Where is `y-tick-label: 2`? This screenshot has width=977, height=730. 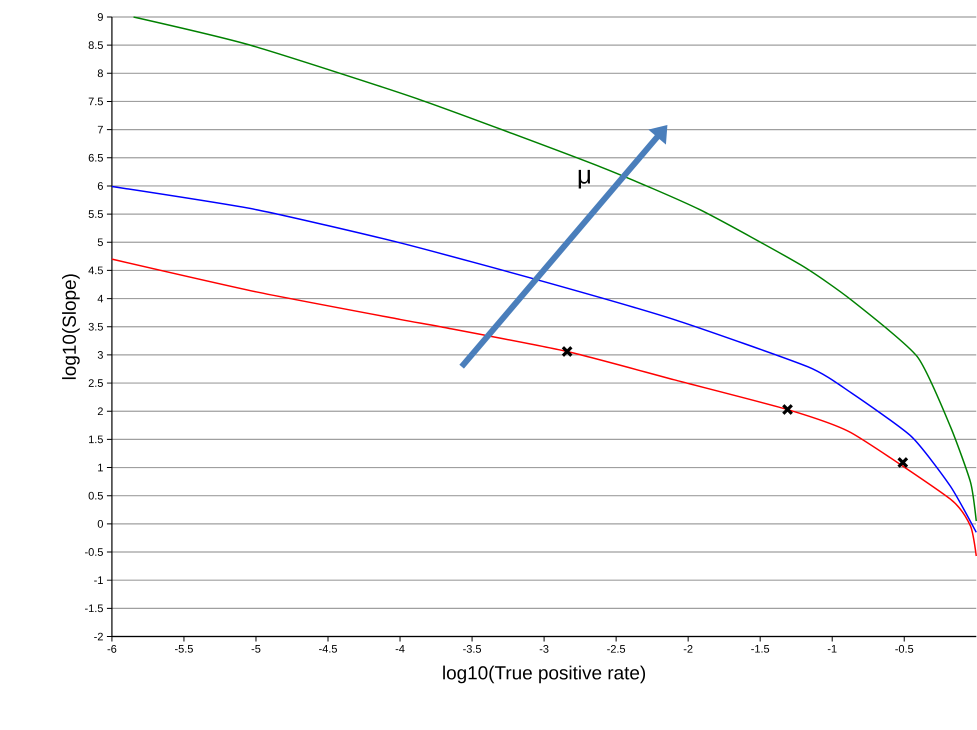 y-tick-label: 2 is located at coordinates (100, 411).